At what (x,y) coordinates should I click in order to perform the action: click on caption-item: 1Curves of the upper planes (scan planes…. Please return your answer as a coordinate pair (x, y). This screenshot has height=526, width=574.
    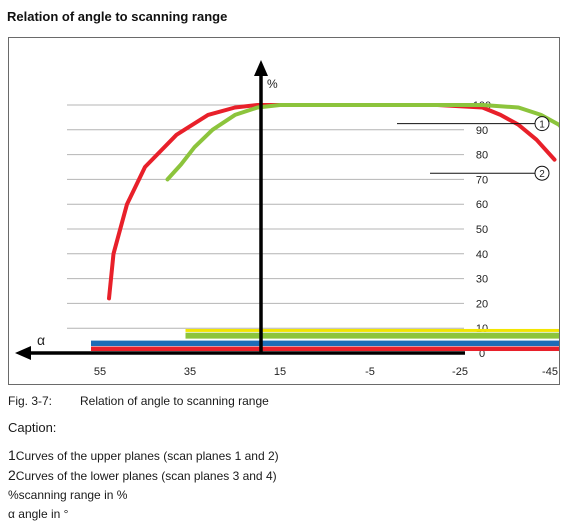
    Looking at the image, I should click on (143, 456).